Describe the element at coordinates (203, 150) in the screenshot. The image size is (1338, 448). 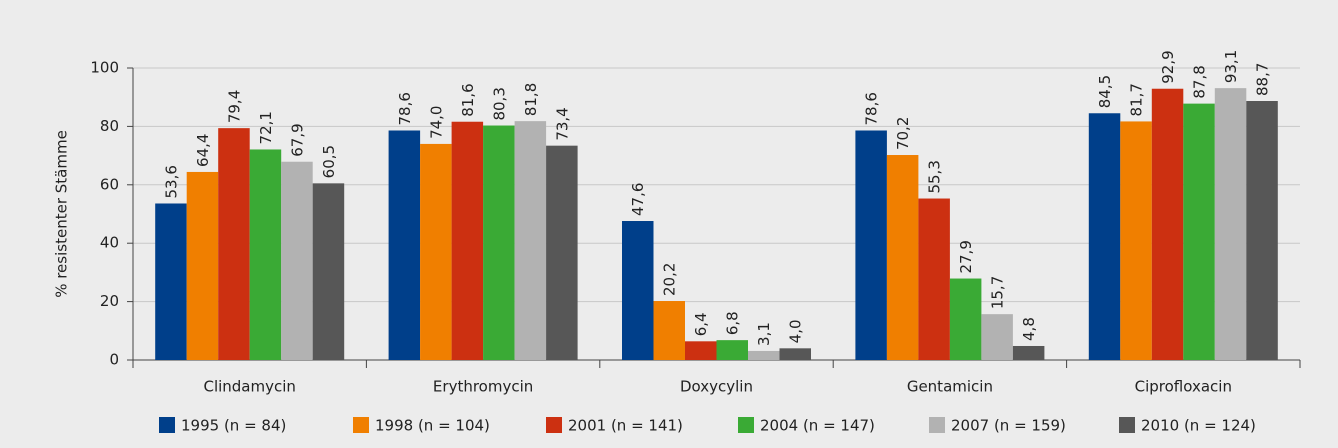
I see `value-label: 64,4` at that location.